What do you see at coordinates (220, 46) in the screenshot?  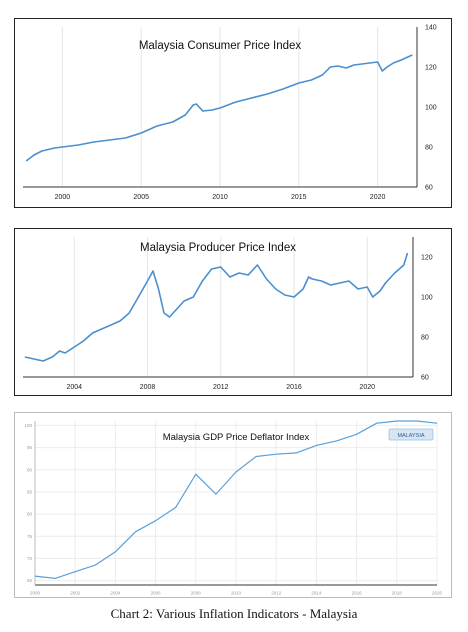 I see `chart-title: Malaysia Consumer Price Index` at bounding box center [220, 46].